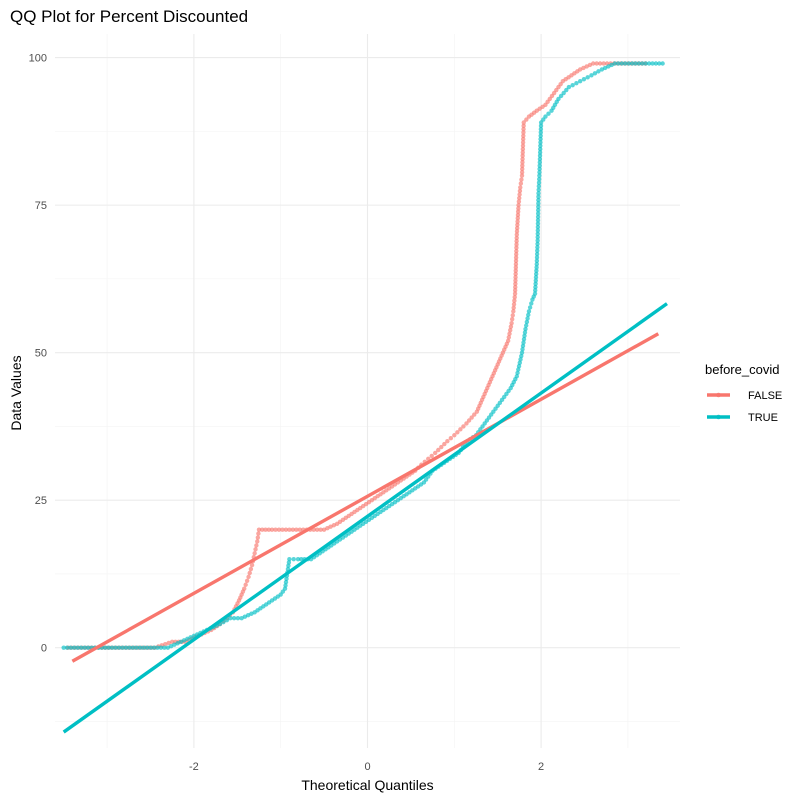 The width and height of the screenshot is (800, 800). What do you see at coordinates (44, 649) in the screenshot?
I see `y-tick-label: 0` at bounding box center [44, 649].